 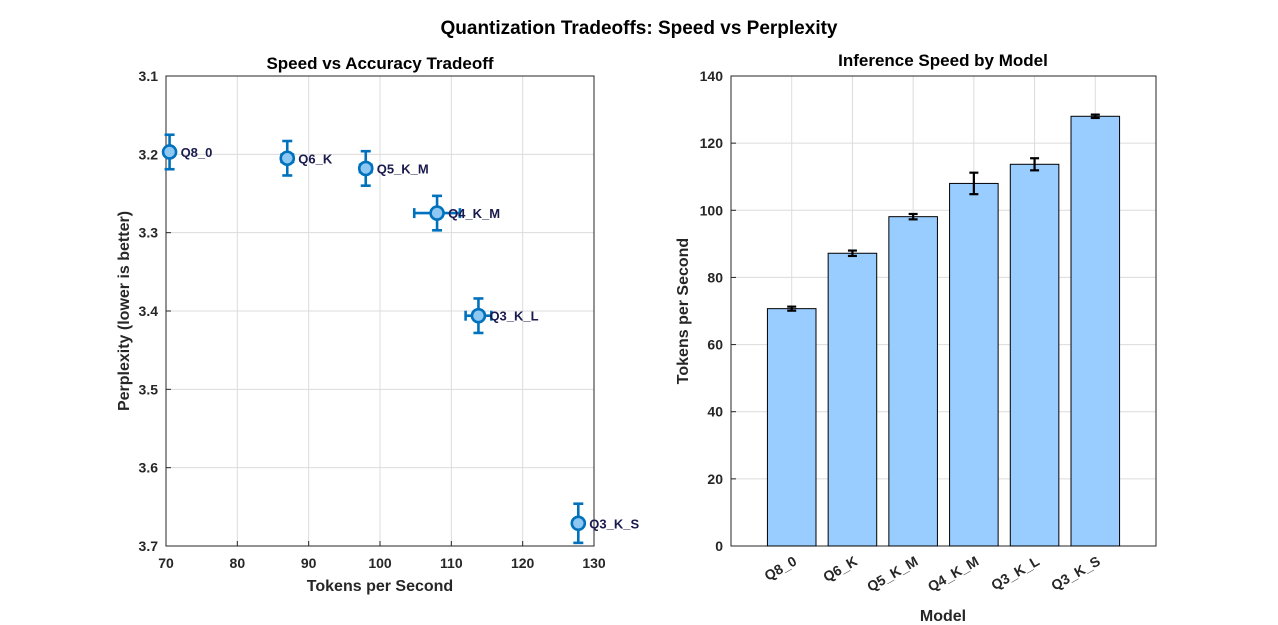 I want to click on scatter-point-group: Q3_K_L, so click(x=501, y=316).